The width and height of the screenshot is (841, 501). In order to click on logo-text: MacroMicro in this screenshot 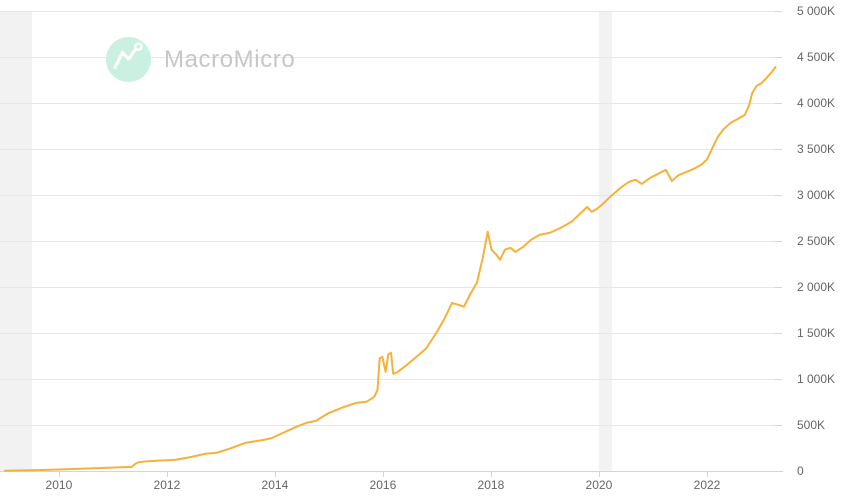, I will do `click(230, 59)`.